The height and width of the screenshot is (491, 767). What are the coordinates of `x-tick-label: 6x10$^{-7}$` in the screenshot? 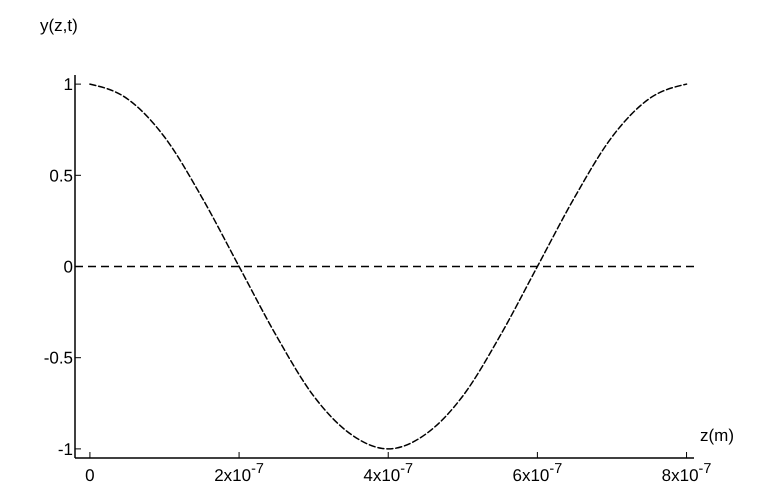 It's located at (537, 473).